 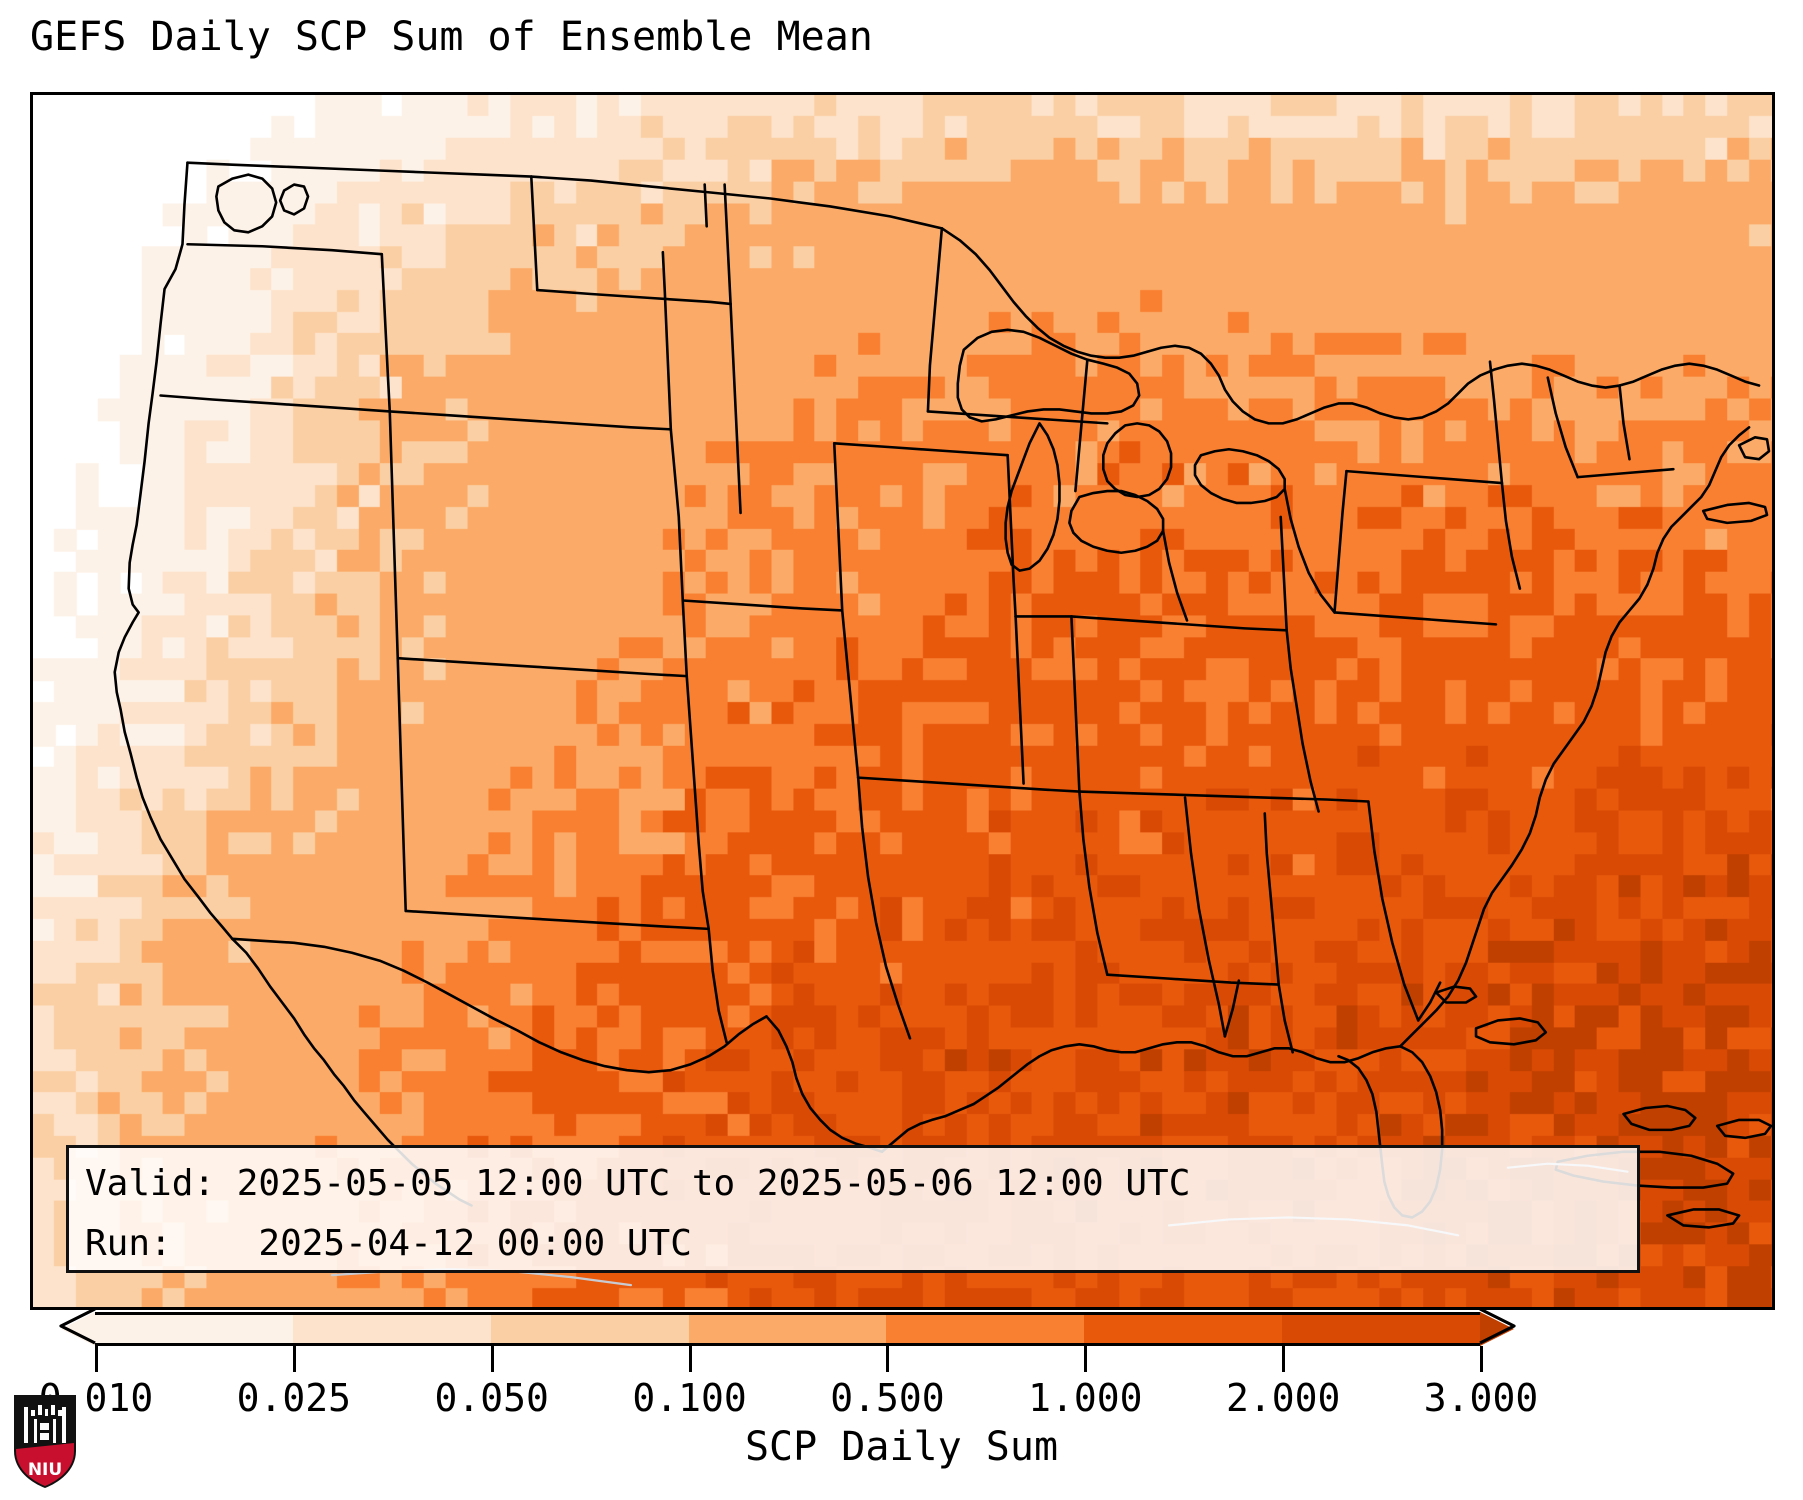 What do you see at coordinates (901, 1363) in the screenshot?
I see `colorbar: 0.010 0.025 0.050 0.100 0.500 1.000 2.000 3.000` at bounding box center [901, 1363].